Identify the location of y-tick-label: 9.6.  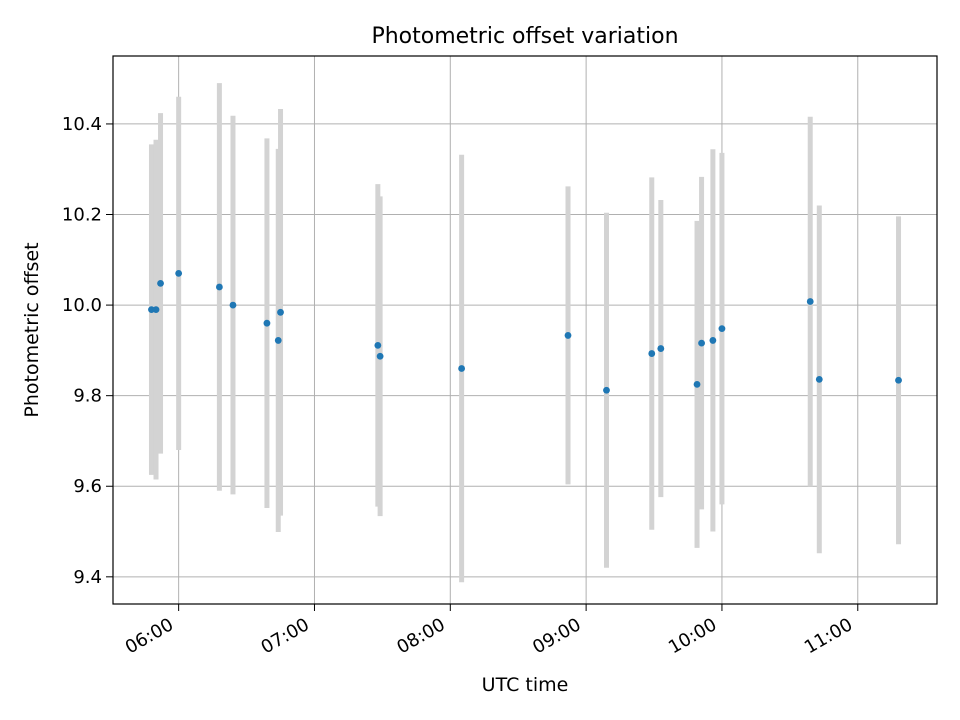
(87, 486).